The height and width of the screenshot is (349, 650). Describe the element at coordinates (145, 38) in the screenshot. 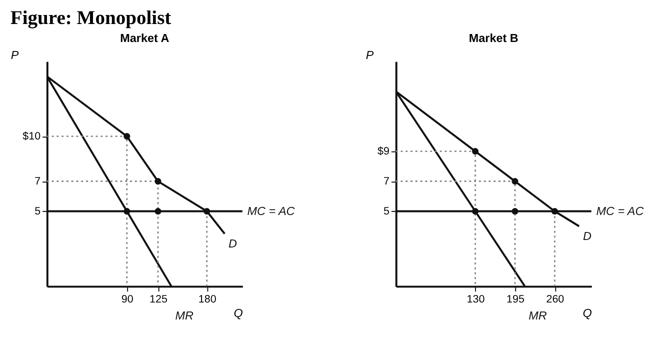

I see `chart-title: Market A` at that location.